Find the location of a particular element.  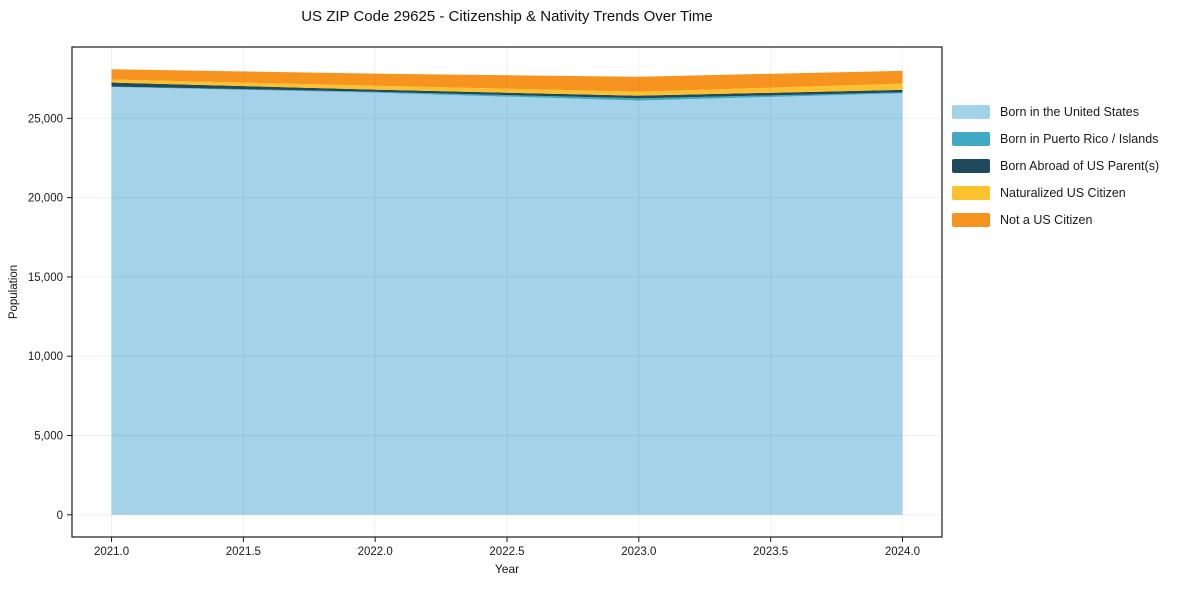

legend-item: Born in Puerto Rico / Islands is located at coordinates (1055, 139).